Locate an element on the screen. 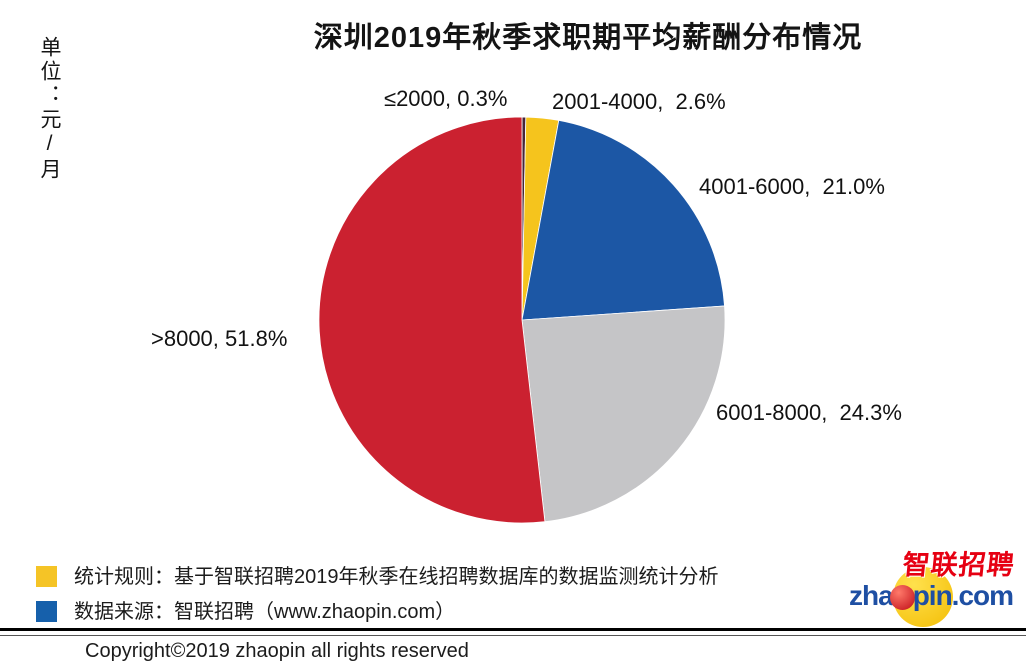 The width and height of the screenshot is (1026, 666). legend-text-rules: 统计规则：基于智联招聘2019年秋季在线招聘数据库的数据监测统计分析 is located at coordinates (396, 577).